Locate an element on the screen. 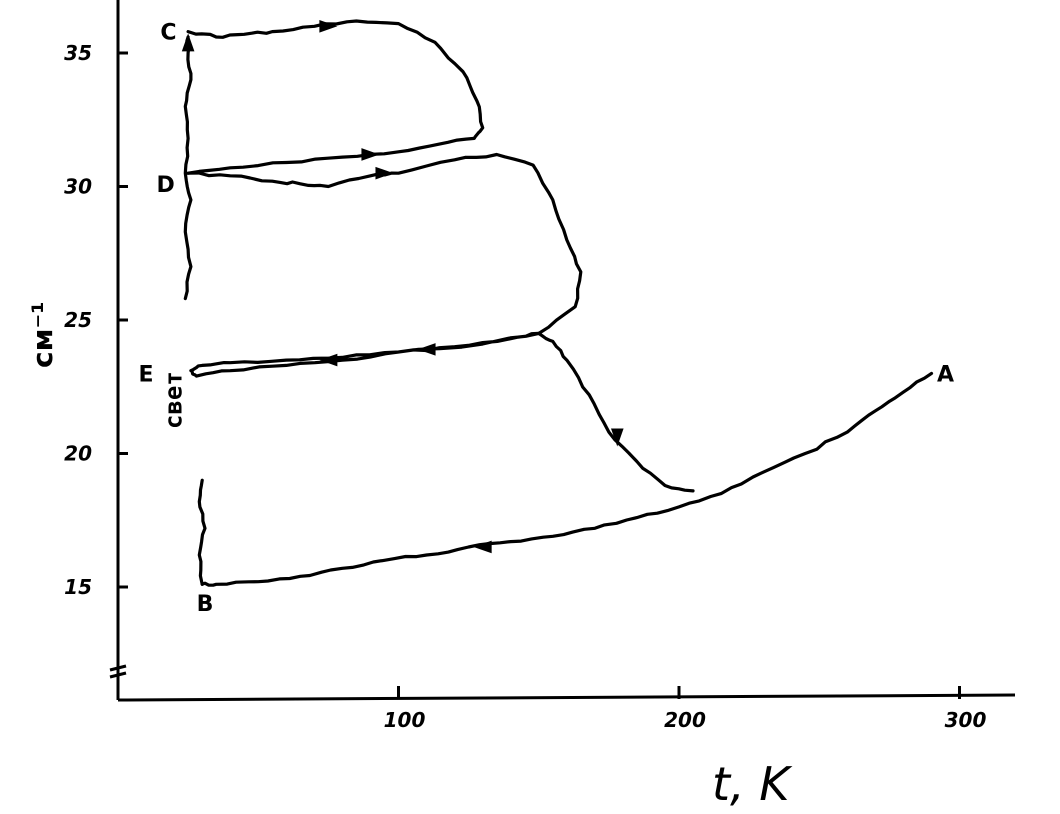 Image resolution: width=1060 pixels, height=814 pixels. point-label: E is located at coordinates (146, 374).